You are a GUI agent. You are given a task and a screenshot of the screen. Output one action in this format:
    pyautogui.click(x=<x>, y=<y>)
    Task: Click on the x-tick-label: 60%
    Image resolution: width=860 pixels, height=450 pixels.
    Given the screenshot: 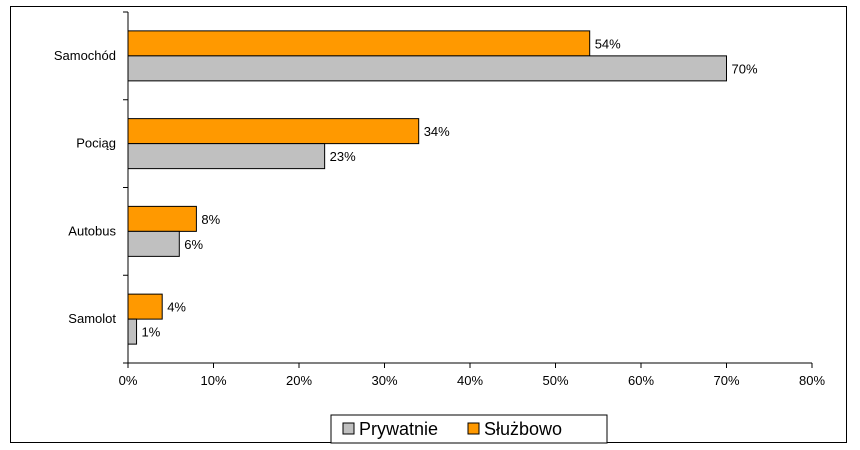 What is the action you would take?
    pyautogui.click(x=641, y=380)
    